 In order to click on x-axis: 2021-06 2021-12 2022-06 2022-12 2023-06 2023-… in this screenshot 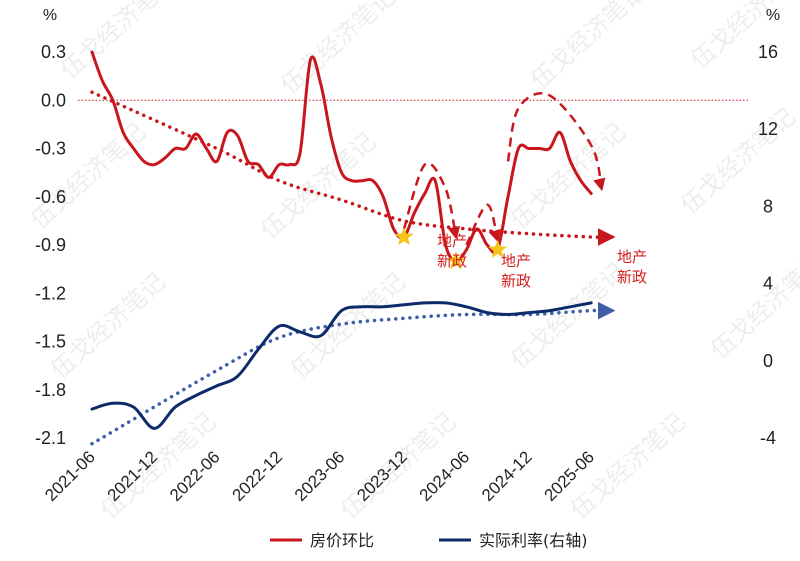, I will do `click(319, 476)`.